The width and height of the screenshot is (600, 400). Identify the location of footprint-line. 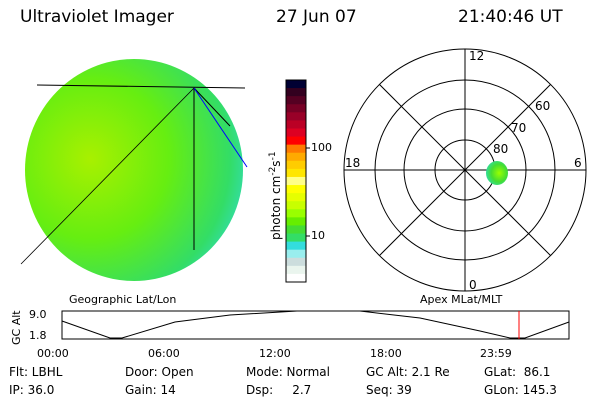
(220, 127).